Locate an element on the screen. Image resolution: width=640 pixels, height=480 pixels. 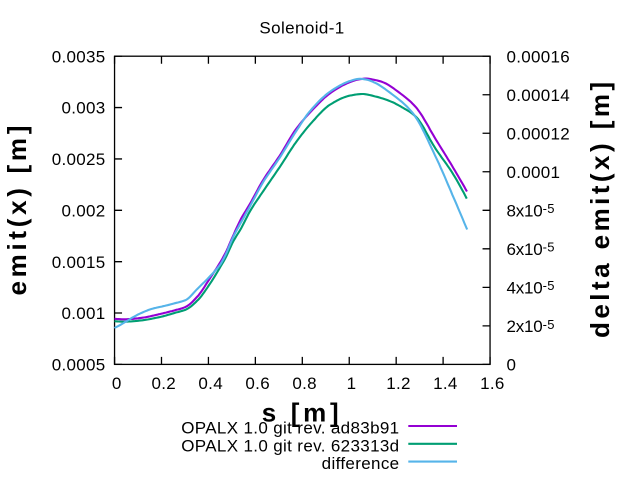
svg-text: 0.00016 is located at coordinates (539, 56).